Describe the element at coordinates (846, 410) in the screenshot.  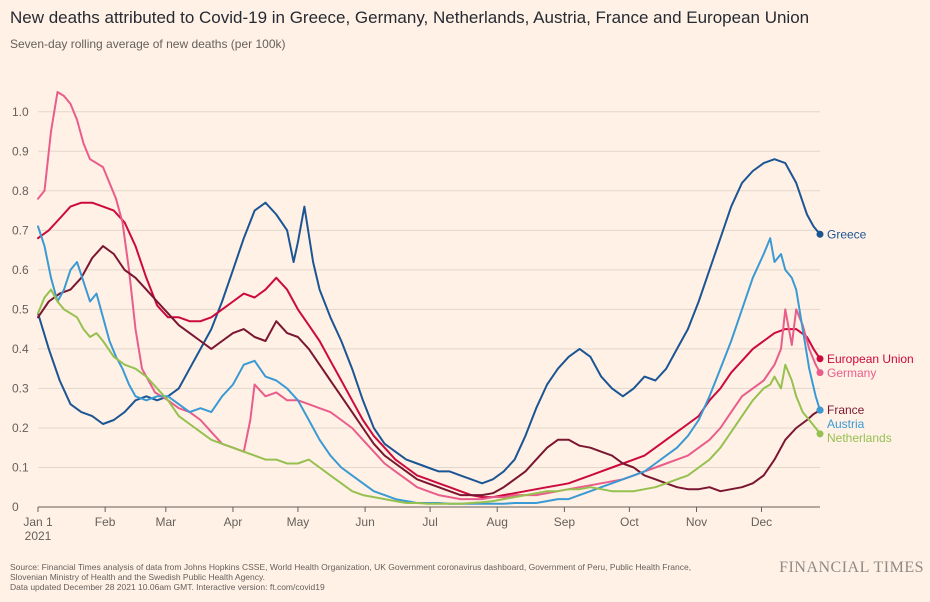
I see `series-label-france: France` at that location.